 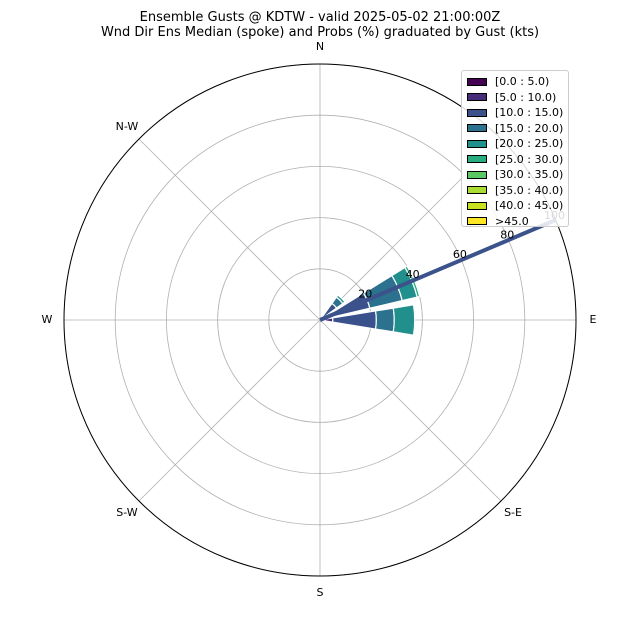 What do you see at coordinates (127, 512) in the screenshot?
I see `direction-label-s-w: S-W` at bounding box center [127, 512].